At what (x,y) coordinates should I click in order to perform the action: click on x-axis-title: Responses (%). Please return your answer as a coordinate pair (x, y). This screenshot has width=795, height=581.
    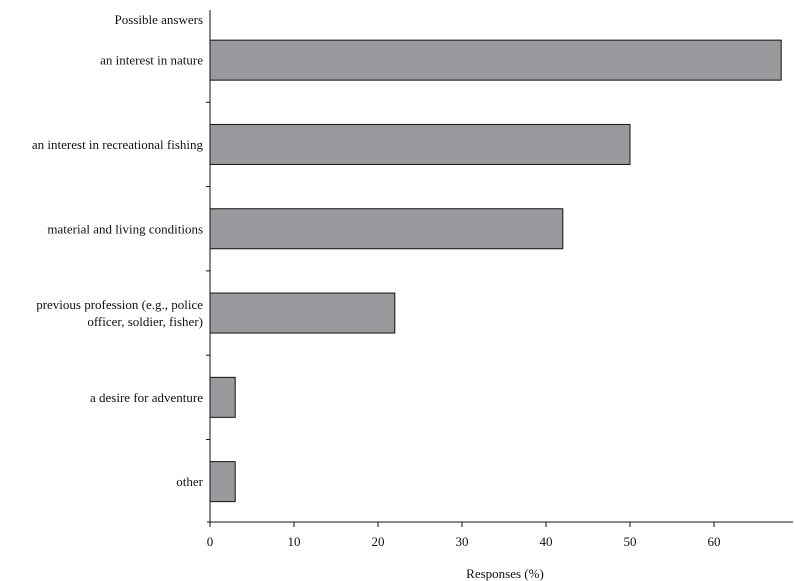
    Looking at the image, I should click on (505, 573).